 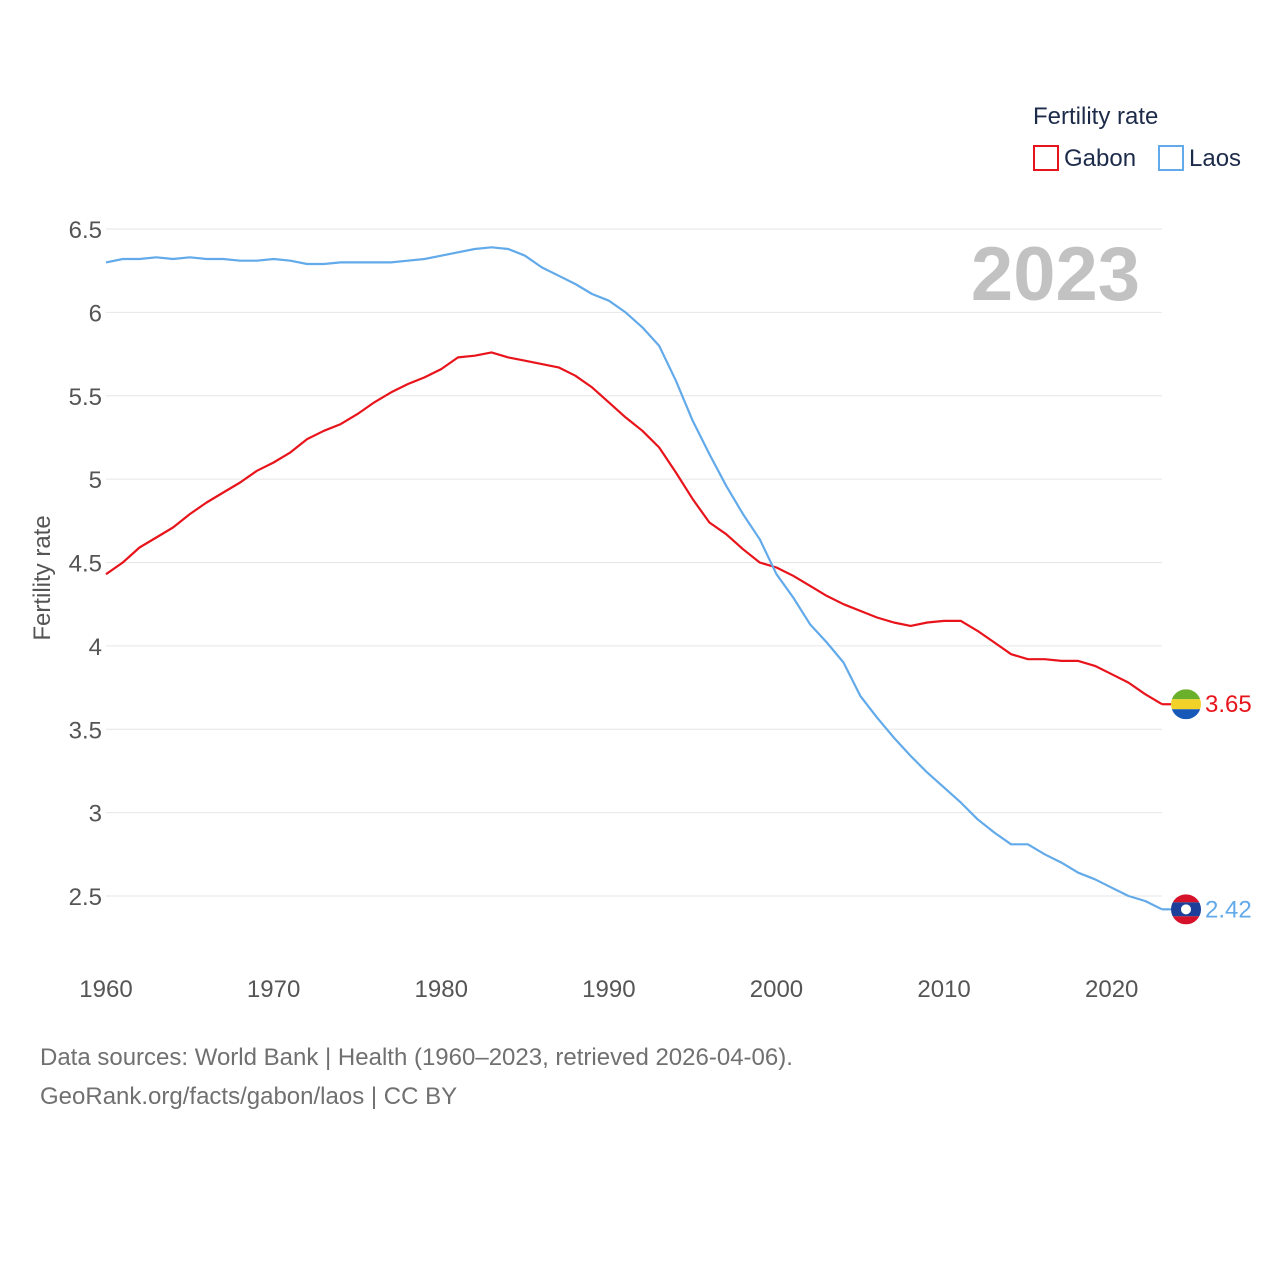 What do you see at coordinates (1171, 158) in the screenshot?
I see `legend-swatch-laos` at bounding box center [1171, 158].